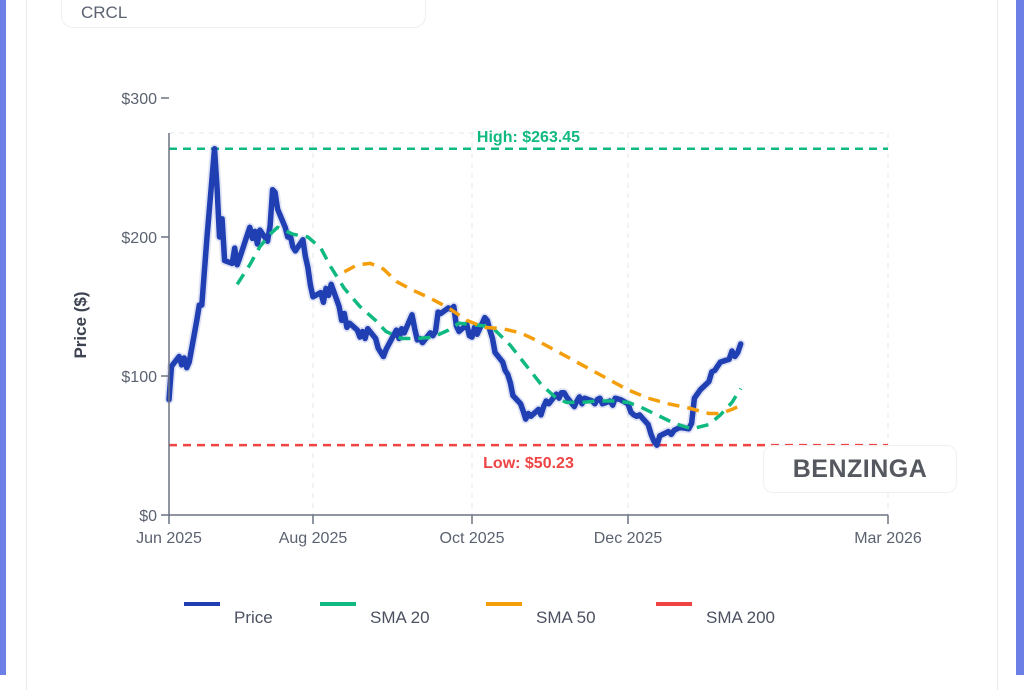 This screenshot has height=690, width=1024. What do you see at coordinates (139, 377) in the screenshot?
I see `y-tick-label: $100` at bounding box center [139, 377].